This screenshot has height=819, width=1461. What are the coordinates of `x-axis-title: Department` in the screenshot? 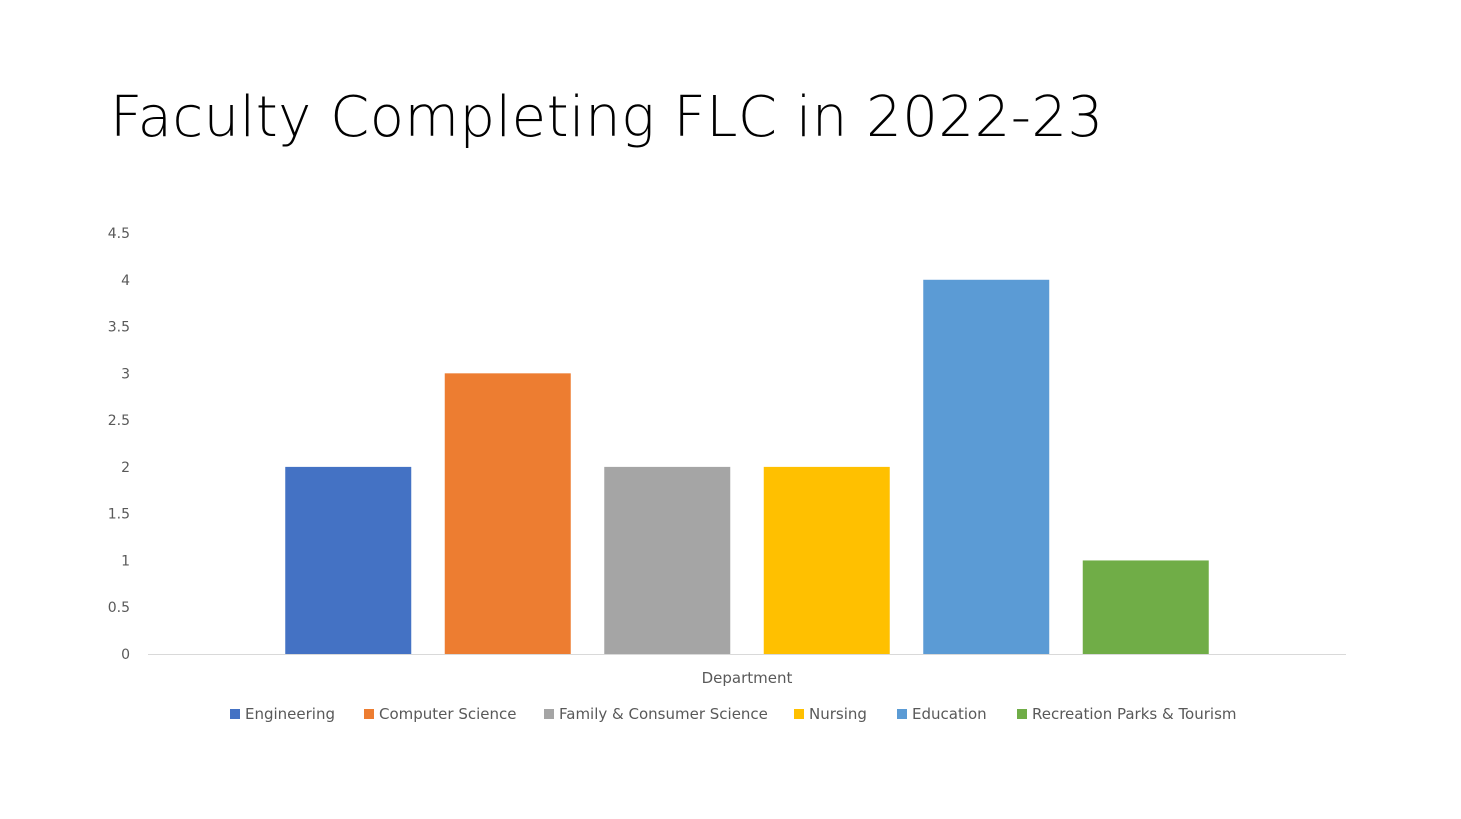 It's located at (747, 678).